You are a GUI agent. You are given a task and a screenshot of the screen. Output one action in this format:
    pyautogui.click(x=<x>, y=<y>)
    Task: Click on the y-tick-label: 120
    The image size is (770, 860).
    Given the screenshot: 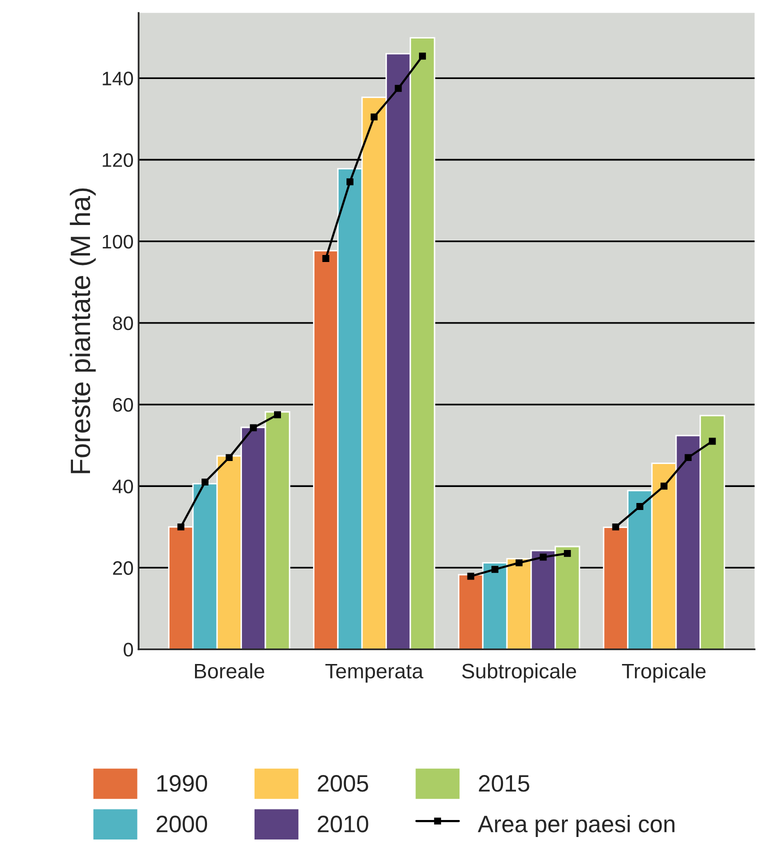 What is the action you would take?
    pyautogui.click(x=117, y=160)
    